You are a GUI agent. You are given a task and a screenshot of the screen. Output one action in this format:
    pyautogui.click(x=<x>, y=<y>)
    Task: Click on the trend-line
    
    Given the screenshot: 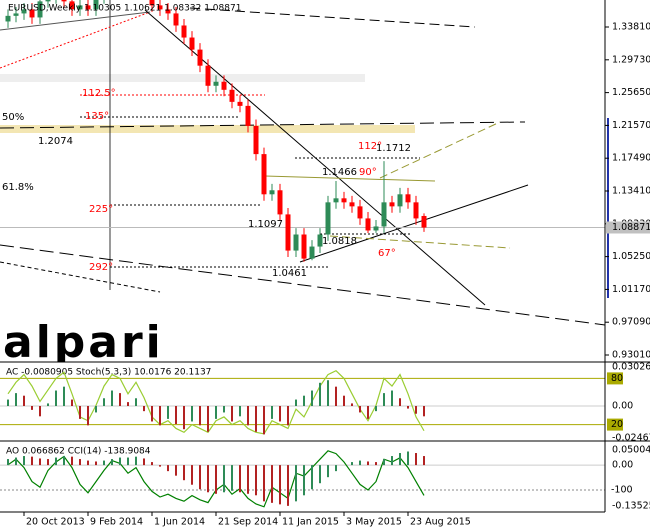 What is the action you would take?
    pyautogui.click(x=75, y=21)
    